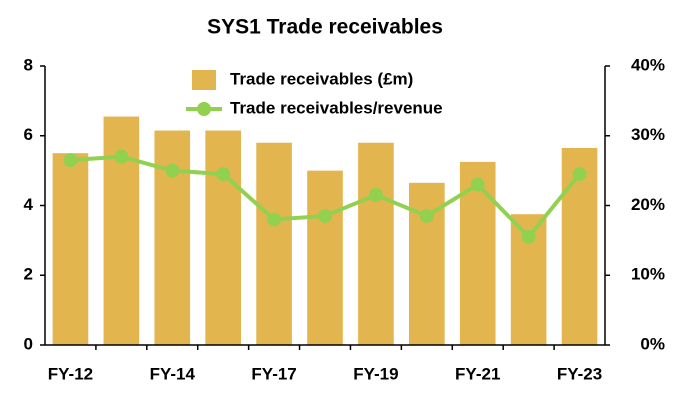 This screenshot has height=400, width=700. What do you see at coordinates (325, 27) in the screenshot?
I see `chart-title: SYS1 Trade receivables` at bounding box center [325, 27].